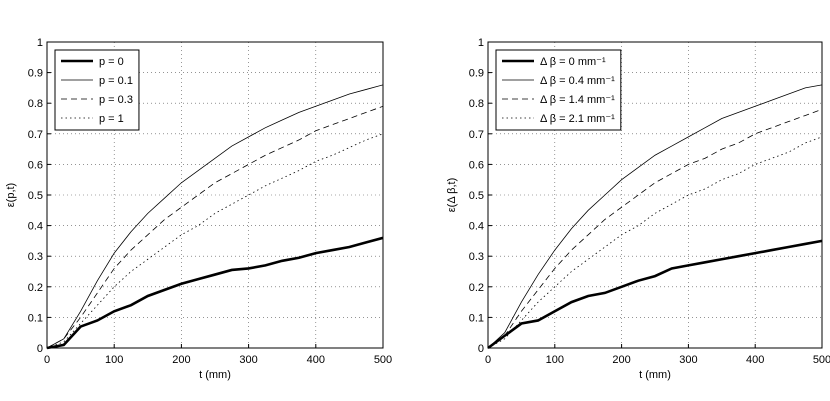 The height and width of the screenshot is (401, 830). What do you see at coordinates (577, 100) in the screenshot?
I see `legend-label: Δ β = 1.4 mm⁻¹` at bounding box center [577, 100].